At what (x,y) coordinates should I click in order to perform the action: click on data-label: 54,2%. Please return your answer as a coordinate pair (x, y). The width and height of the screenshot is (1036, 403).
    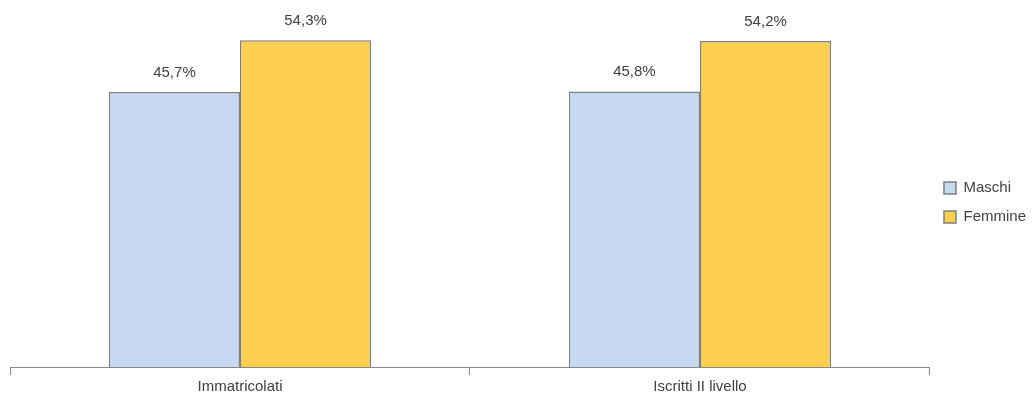
    Looking at the image, I should click on (765, 20).